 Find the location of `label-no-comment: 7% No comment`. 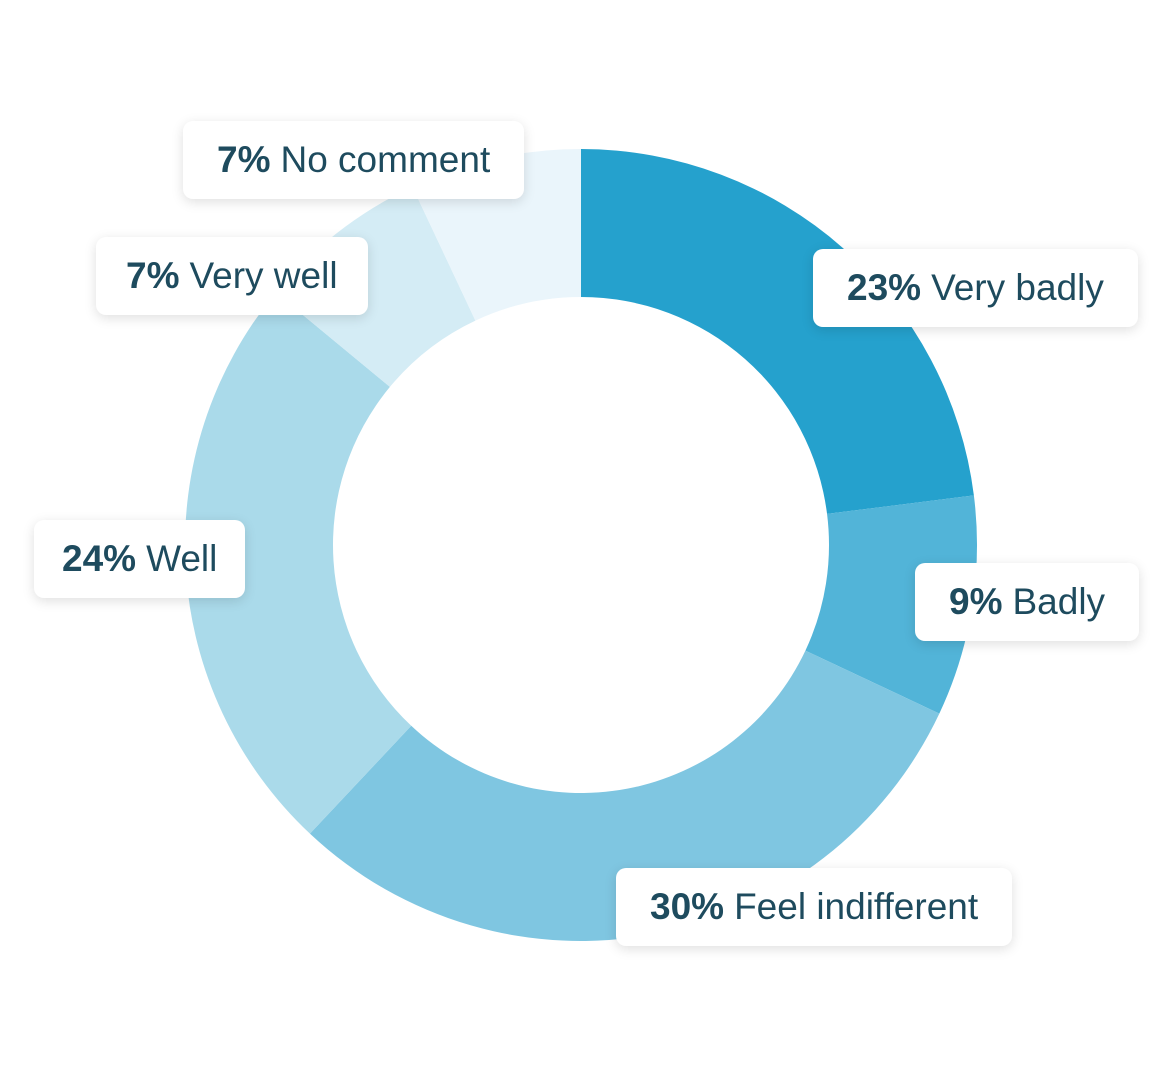

label-no-comment: 7% No comment is located at coordinates (354, 160).